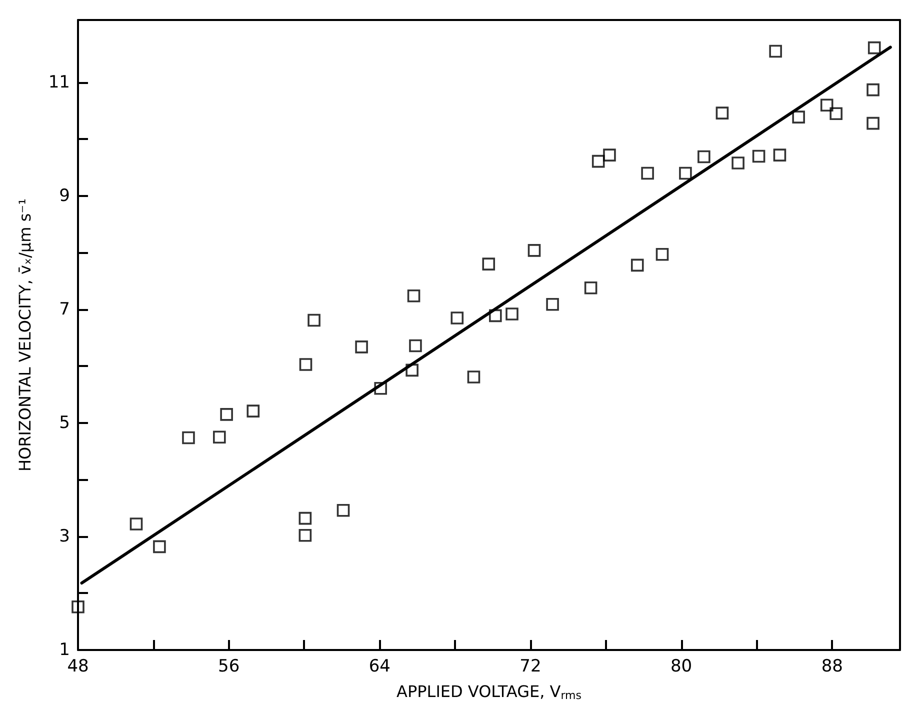 The image size is (906, 723). What do you see at coordinates (64, 536) in the screenshot?
I see `y-tick-label: 3` at bounding box center [64, 536].